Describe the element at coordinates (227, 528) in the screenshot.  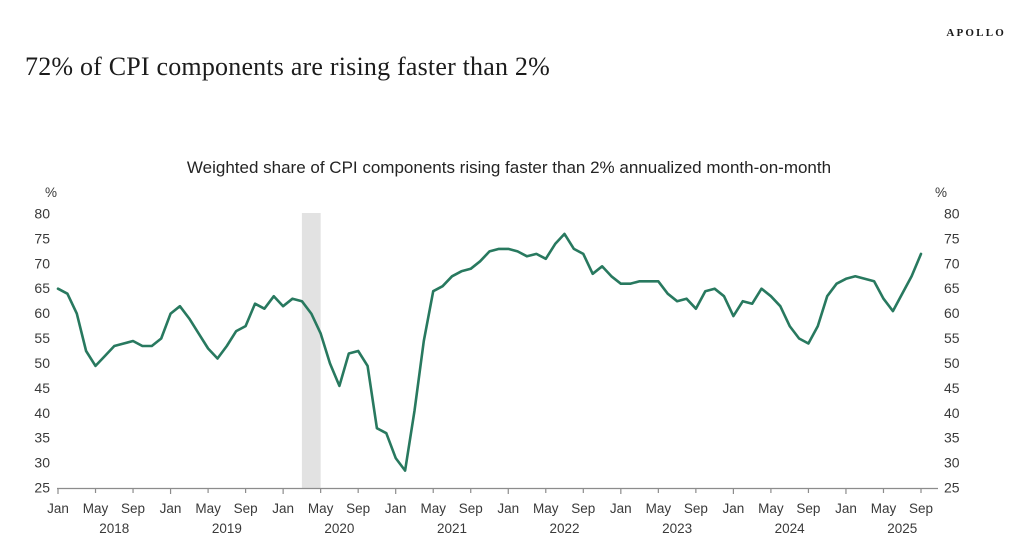
I see `x-year-label: 2019` at that location.